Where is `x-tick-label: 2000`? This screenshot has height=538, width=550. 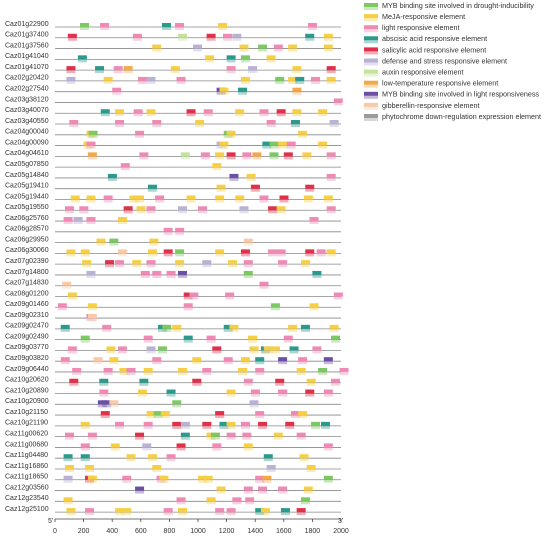 x-tick-label: 2000 is located at coordinates (341, 531).